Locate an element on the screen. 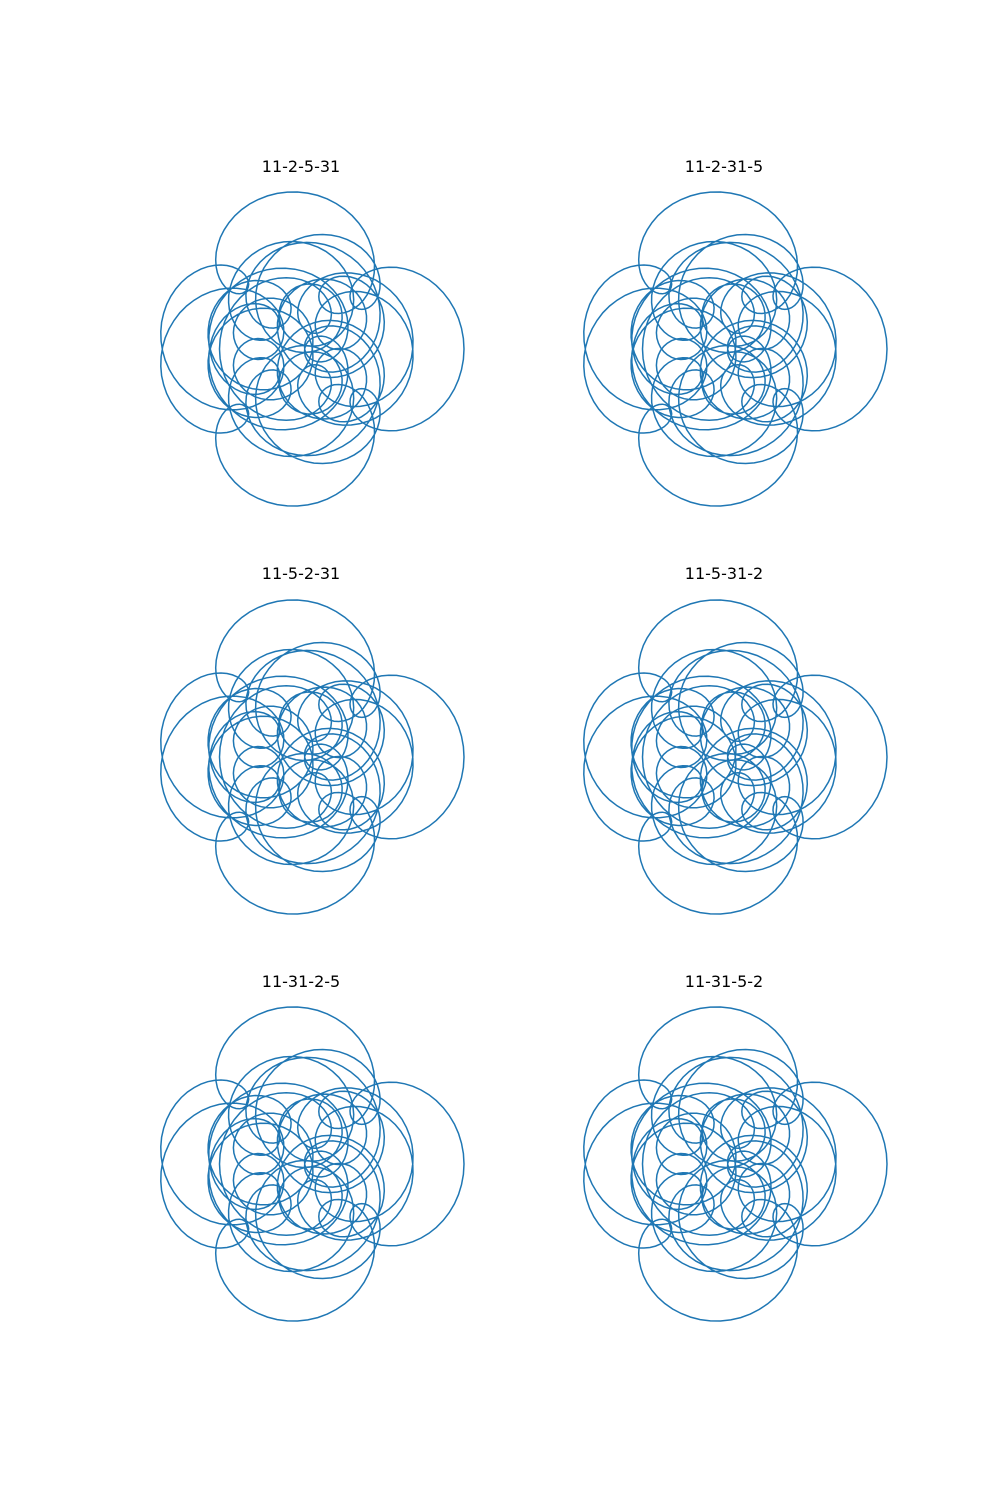 The image size is (1000, 1500). panel-5: 11-31-2-5 is located at coordinates (312, 1147).